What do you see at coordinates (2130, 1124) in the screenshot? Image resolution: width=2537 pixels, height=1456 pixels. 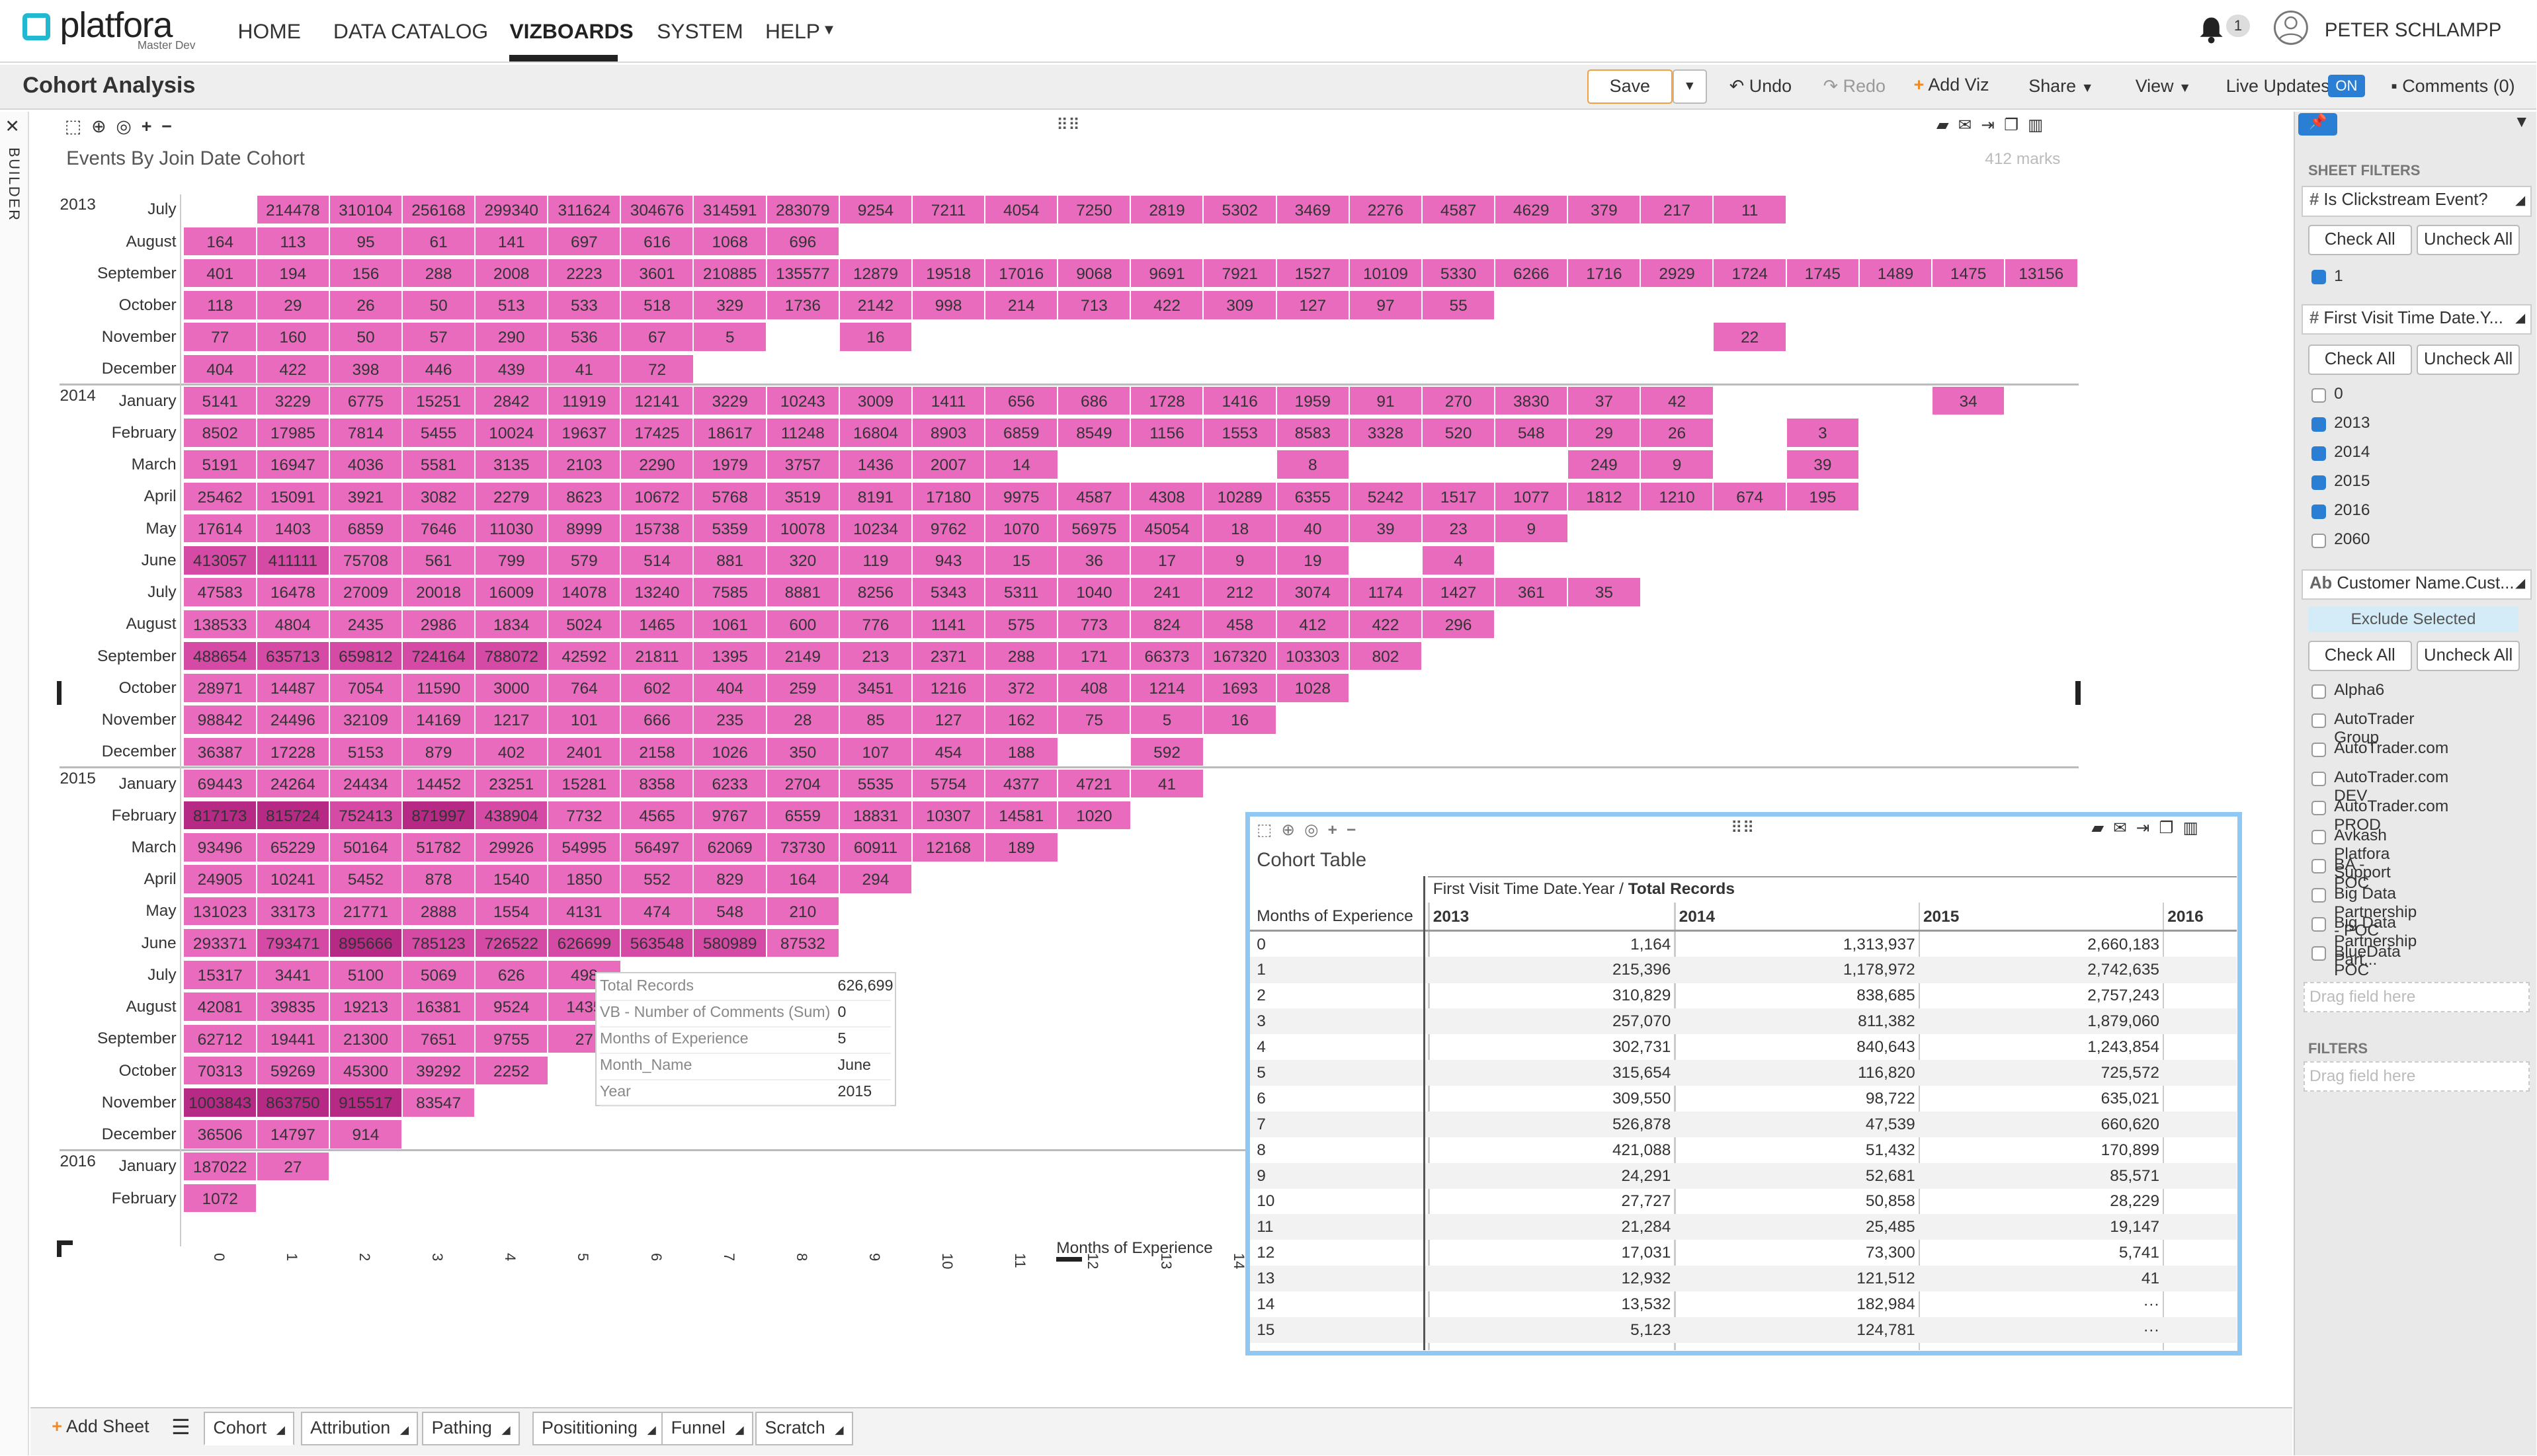 I see `table-cell: 660,620` at bounding box center [2130, 1124].